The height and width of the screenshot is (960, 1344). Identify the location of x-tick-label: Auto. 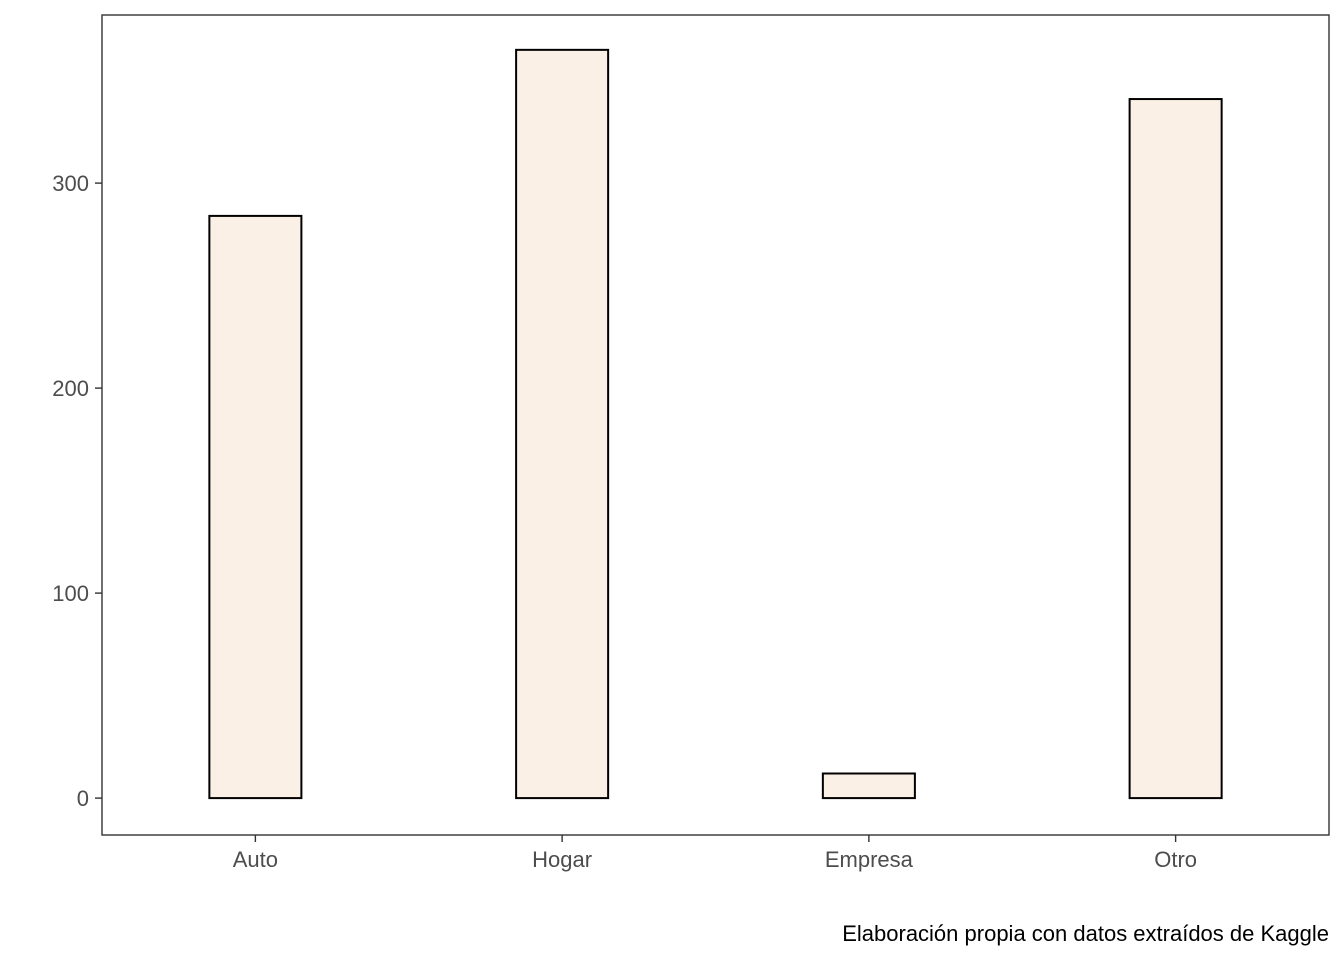
(255, 859).